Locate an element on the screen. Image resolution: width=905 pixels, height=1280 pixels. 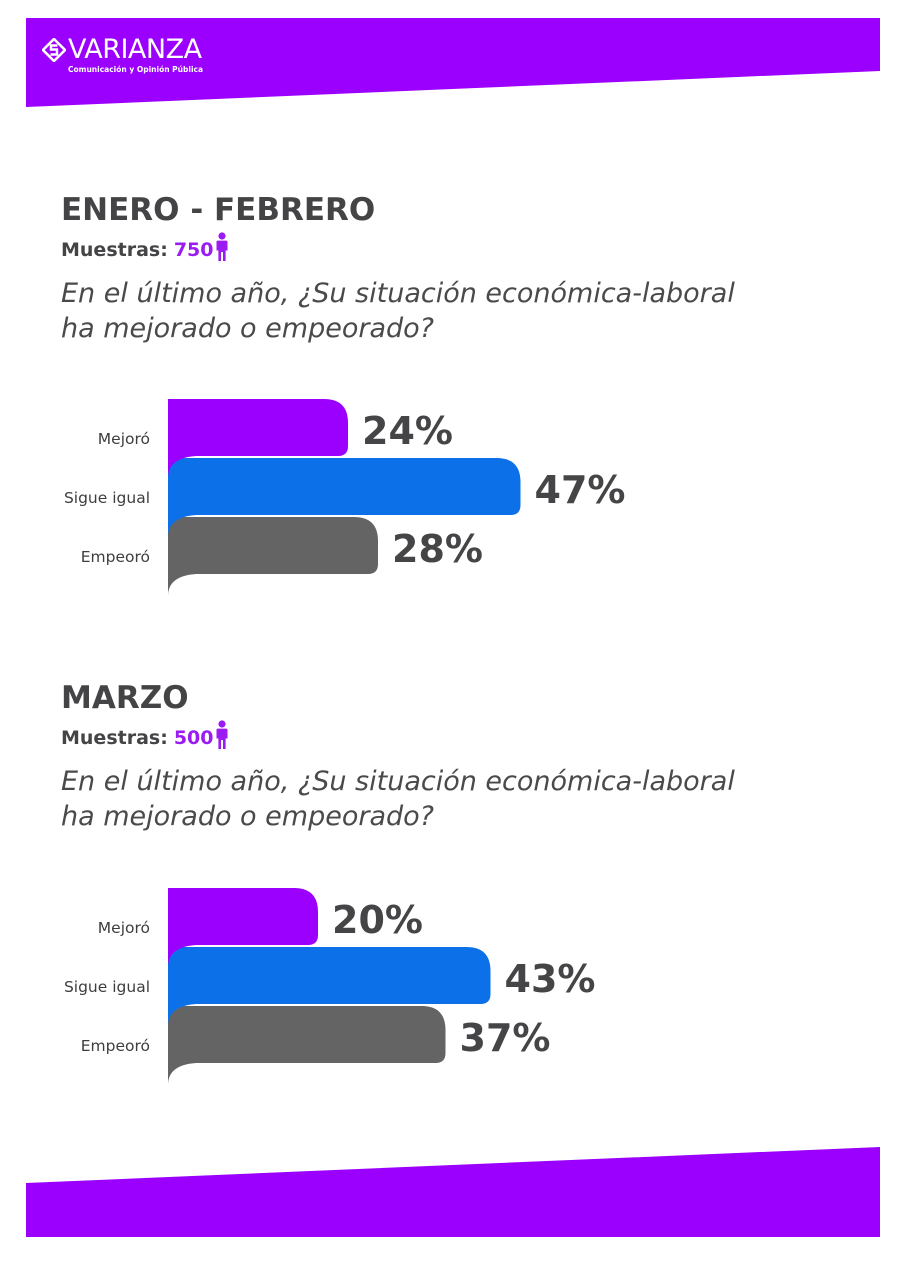
varianza-logo-icon is located at coordinates (54, 50).